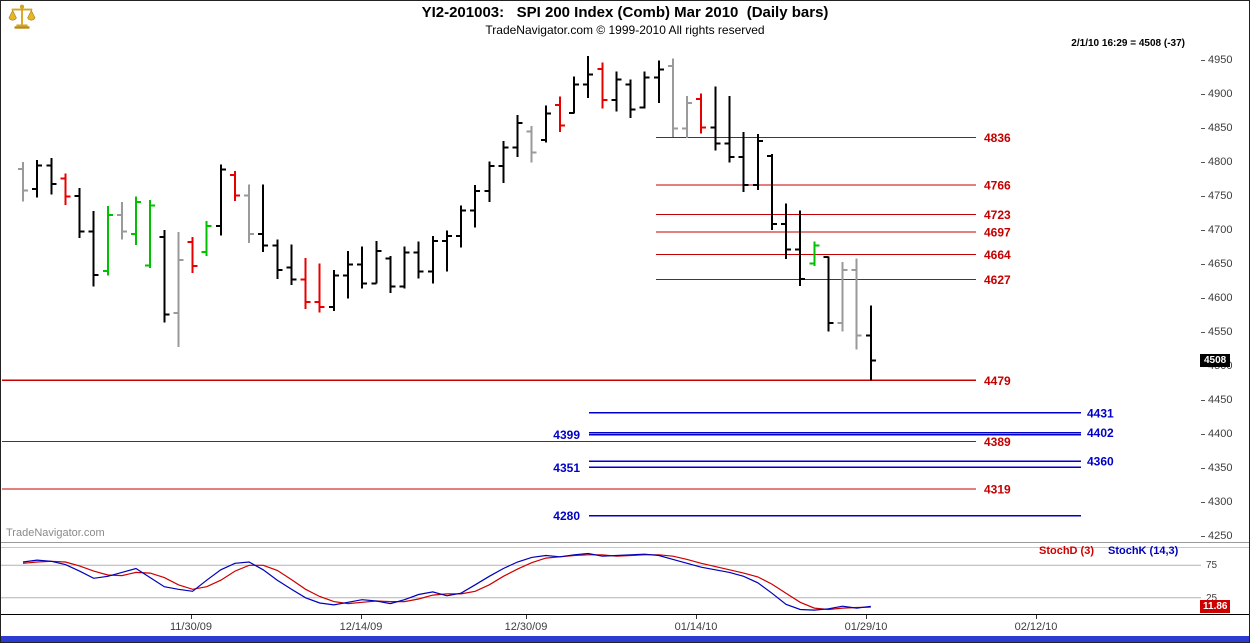 This screenshot has height=643, width=1250. What do you see at coordinates (1220, 468) in the screenshot?
I see `price-axis-label: 4350` at bounding box center [1220, 468].